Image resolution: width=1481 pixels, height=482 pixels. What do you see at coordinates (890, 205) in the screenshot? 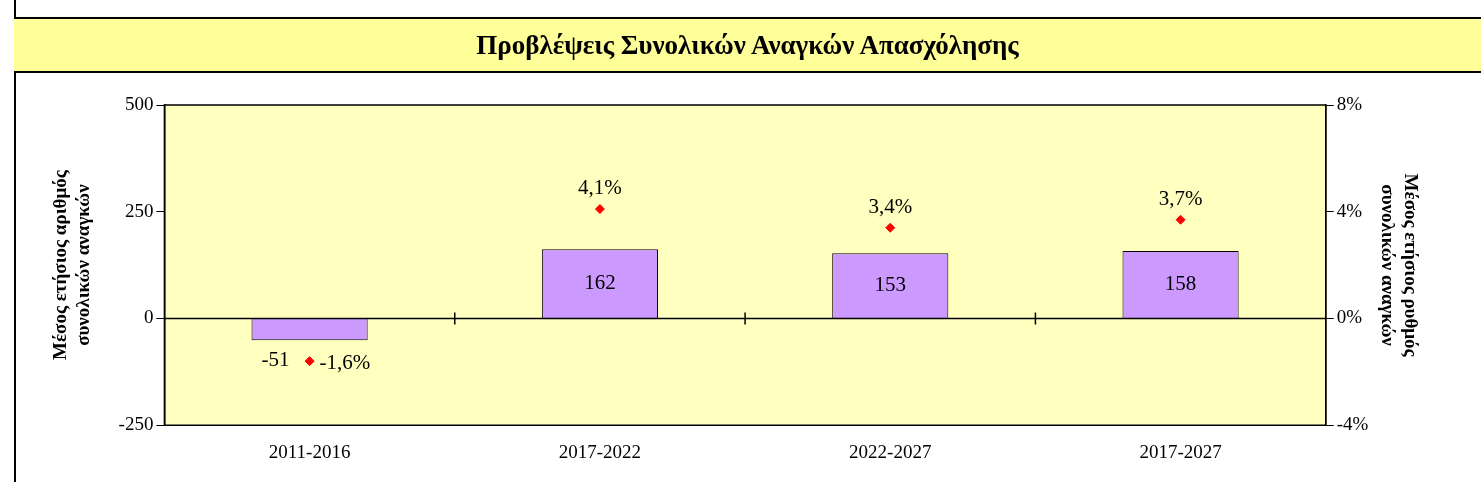
I see `data-label: 3,4%` at bounding box center [890, 205].